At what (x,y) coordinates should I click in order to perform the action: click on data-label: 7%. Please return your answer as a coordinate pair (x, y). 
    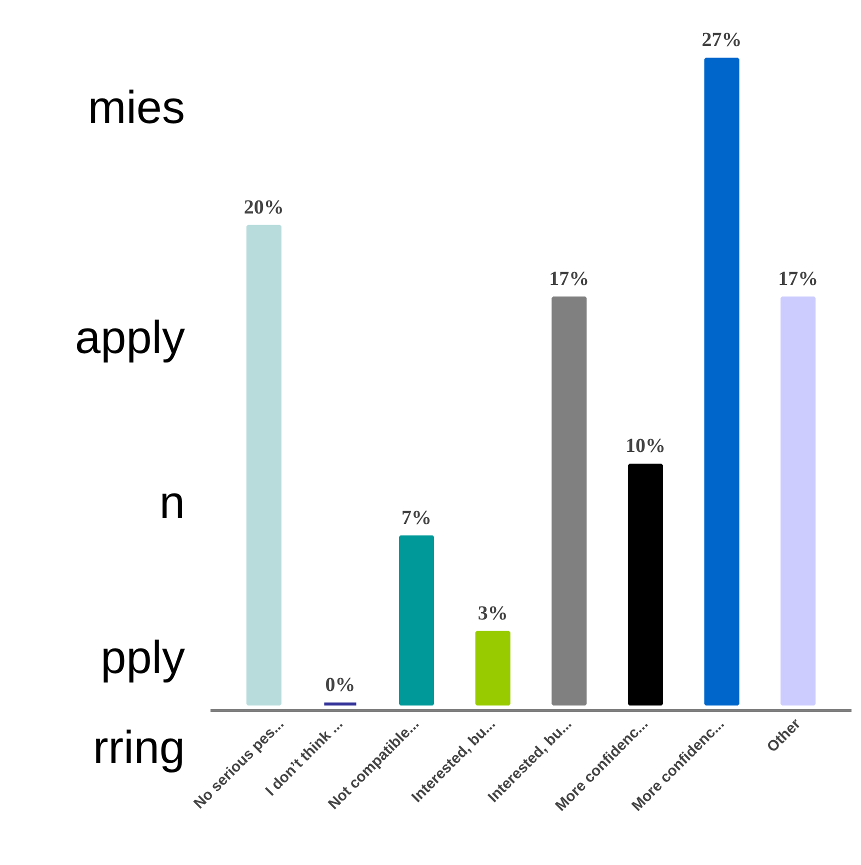
    Looking at the image, I should click on (417, 517).